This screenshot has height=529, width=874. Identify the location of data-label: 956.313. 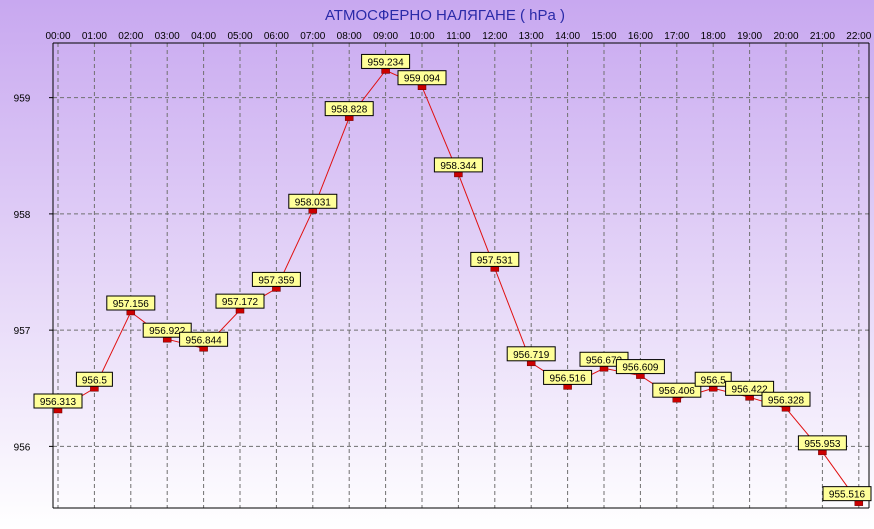
(58, 401).